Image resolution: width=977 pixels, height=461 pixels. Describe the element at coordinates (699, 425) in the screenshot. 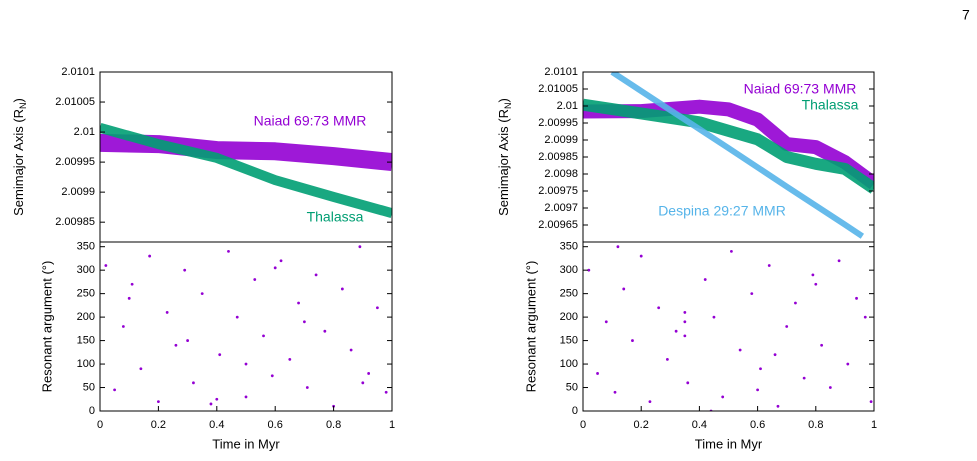

I see `x-tick-label: 0.4` at that location.